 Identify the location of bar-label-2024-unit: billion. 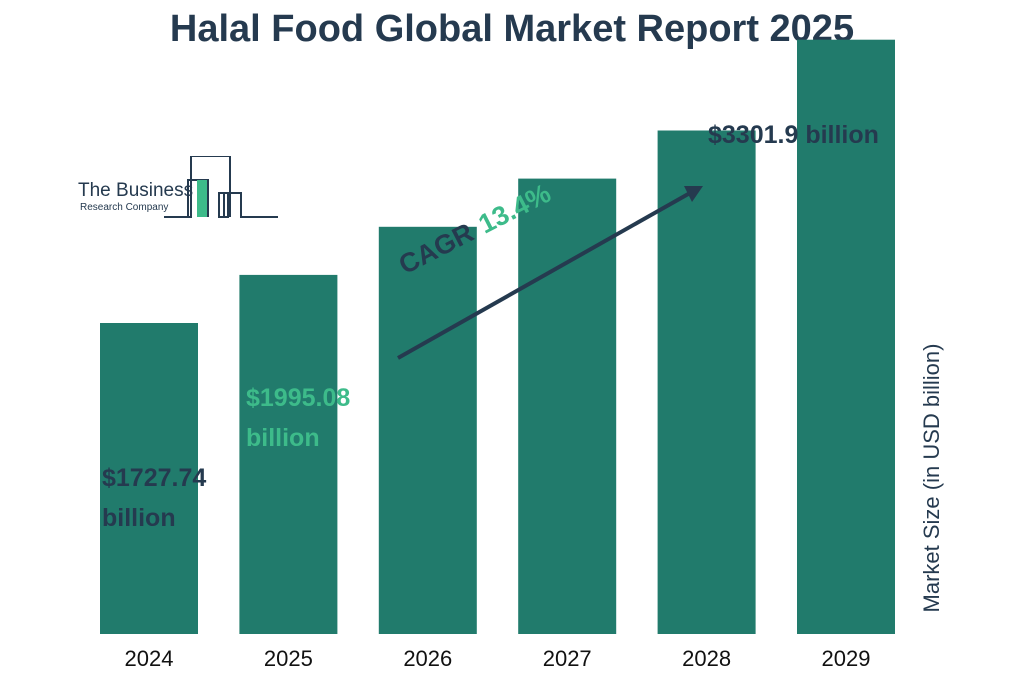
(139, 518).